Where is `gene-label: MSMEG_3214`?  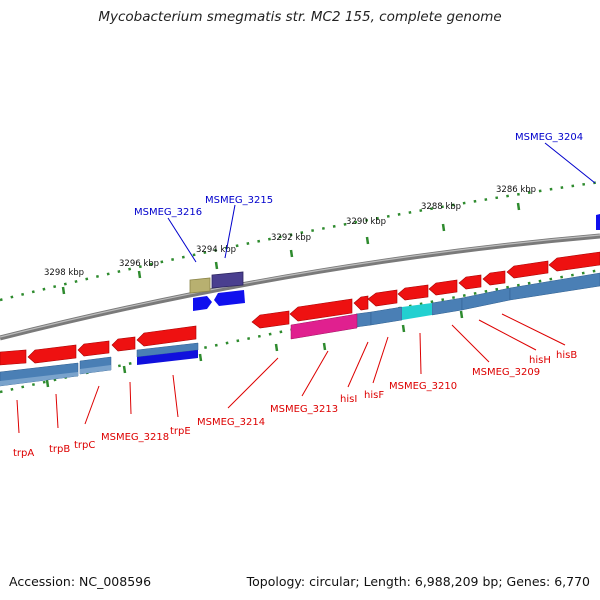 gene-label: MSMEG_3214 is located at coordinates (231, 422).